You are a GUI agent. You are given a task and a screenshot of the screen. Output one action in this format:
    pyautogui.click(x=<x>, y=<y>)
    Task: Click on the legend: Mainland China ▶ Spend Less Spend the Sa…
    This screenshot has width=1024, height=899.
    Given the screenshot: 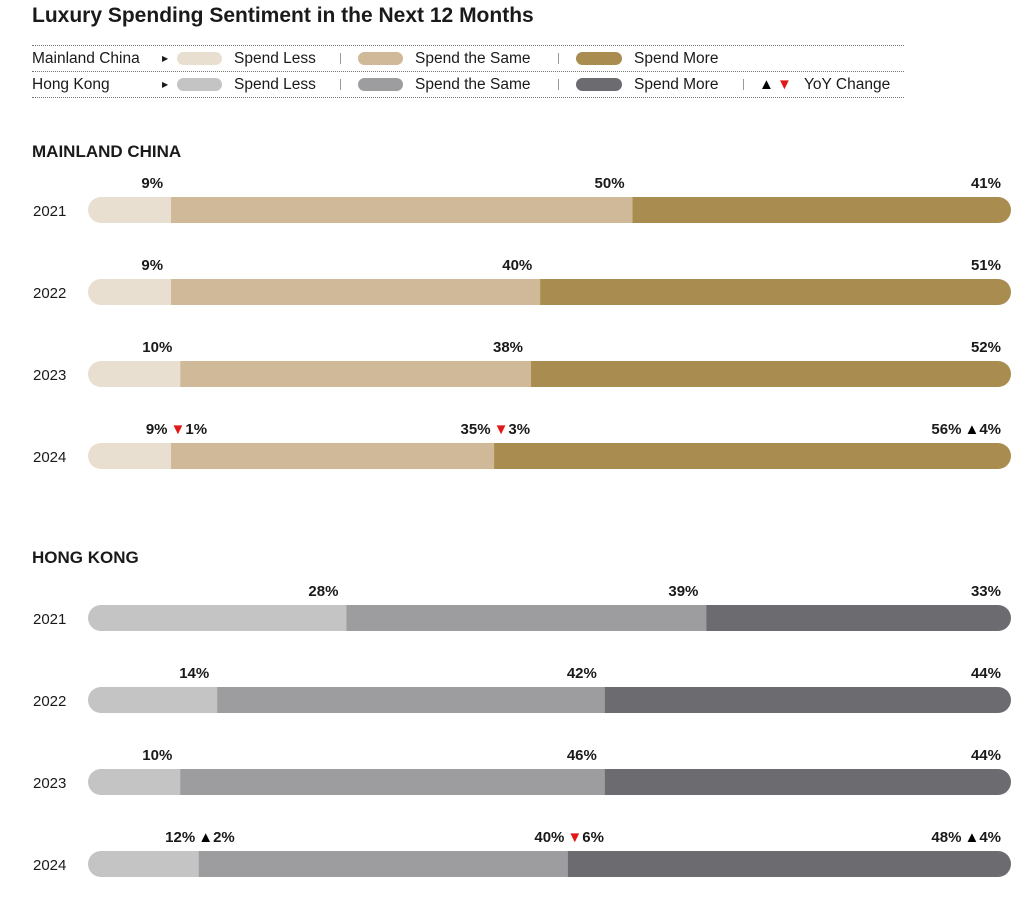 What is the action you would take?
    pyautogui.click(x=468, y=71)
    